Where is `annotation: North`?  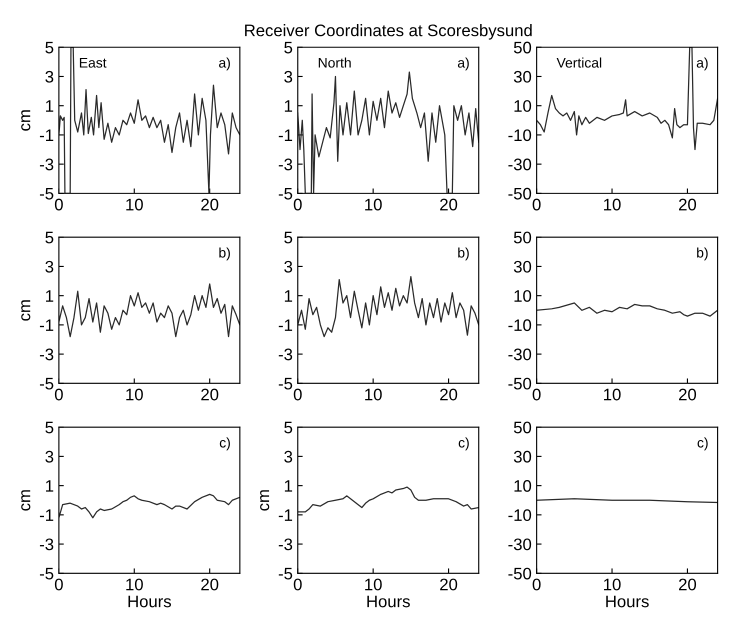 annotation: North is located at coordinates (334, 62).